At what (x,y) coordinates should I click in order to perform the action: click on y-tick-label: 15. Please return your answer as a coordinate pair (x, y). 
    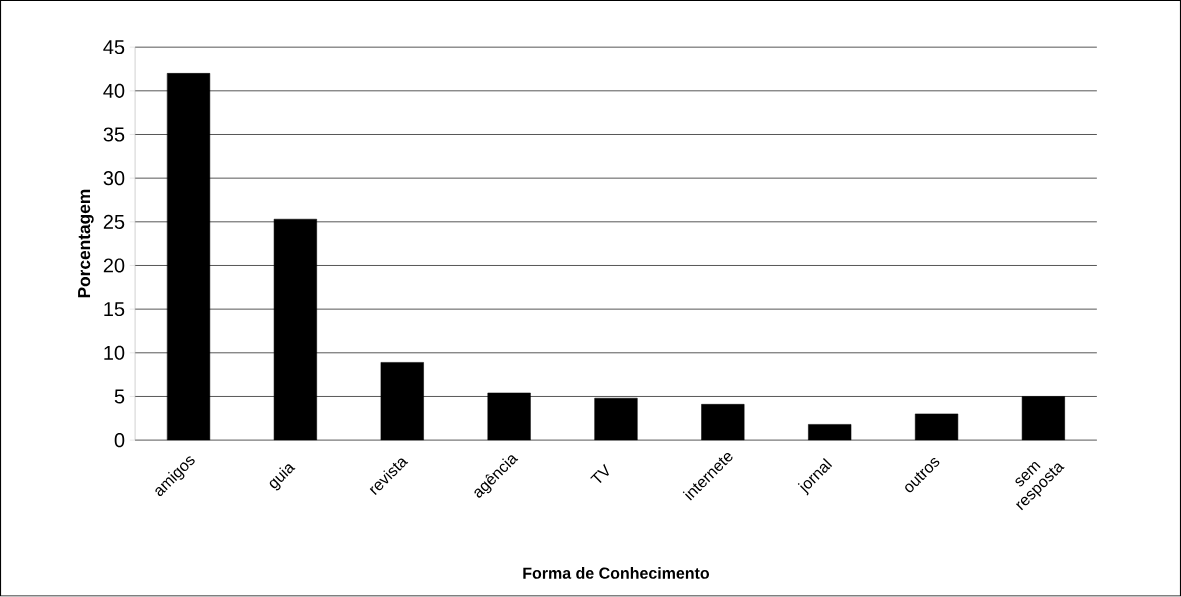
    Looking at the image, I should click on (114, 309).